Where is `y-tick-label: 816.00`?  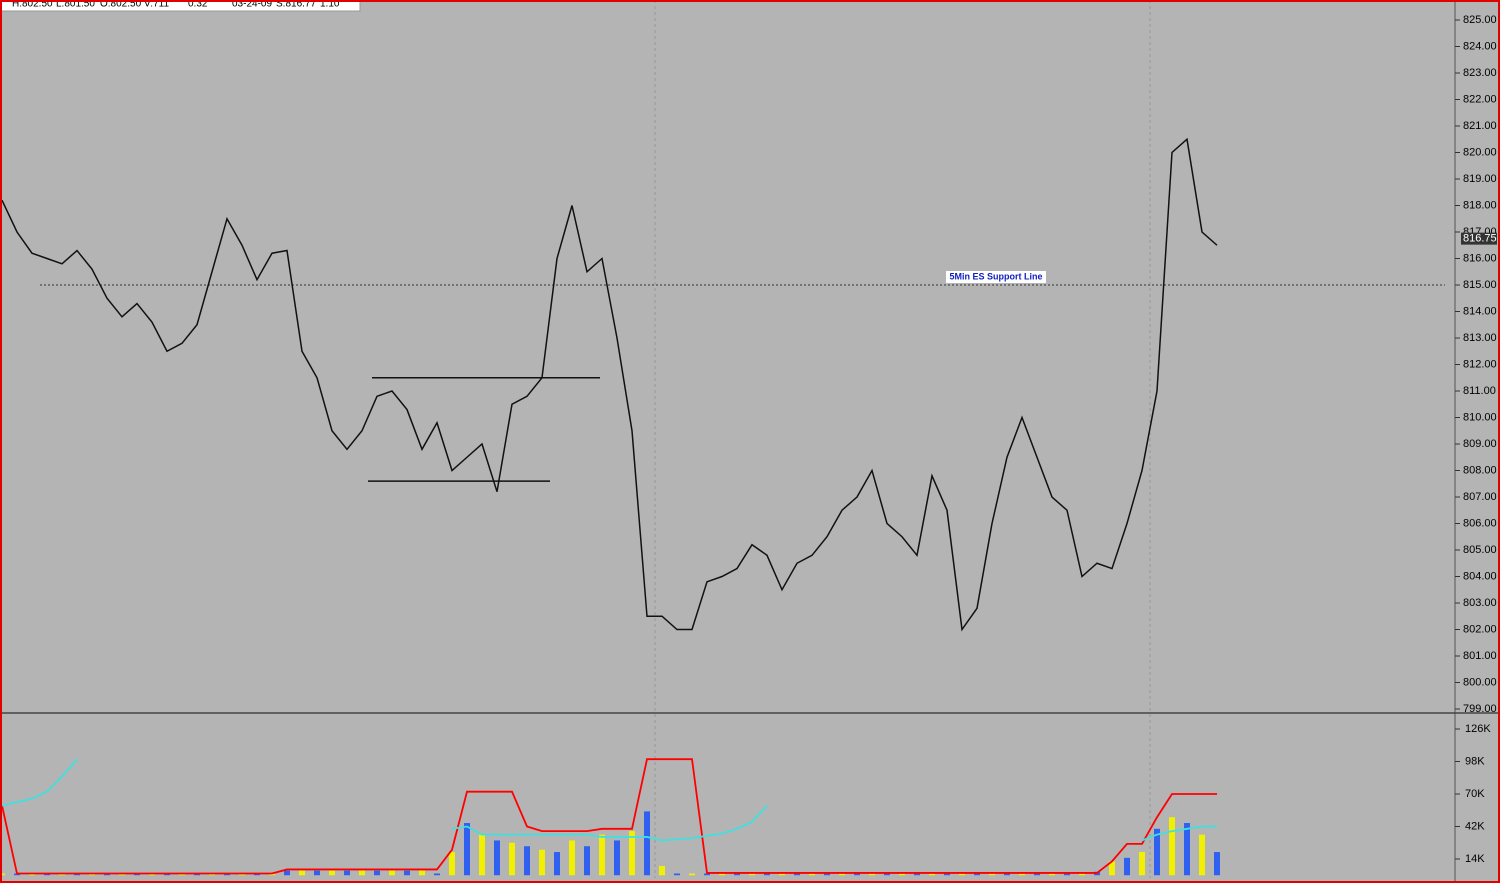 y-tick-label: 816.00 is located at coordinates (1480, 258).